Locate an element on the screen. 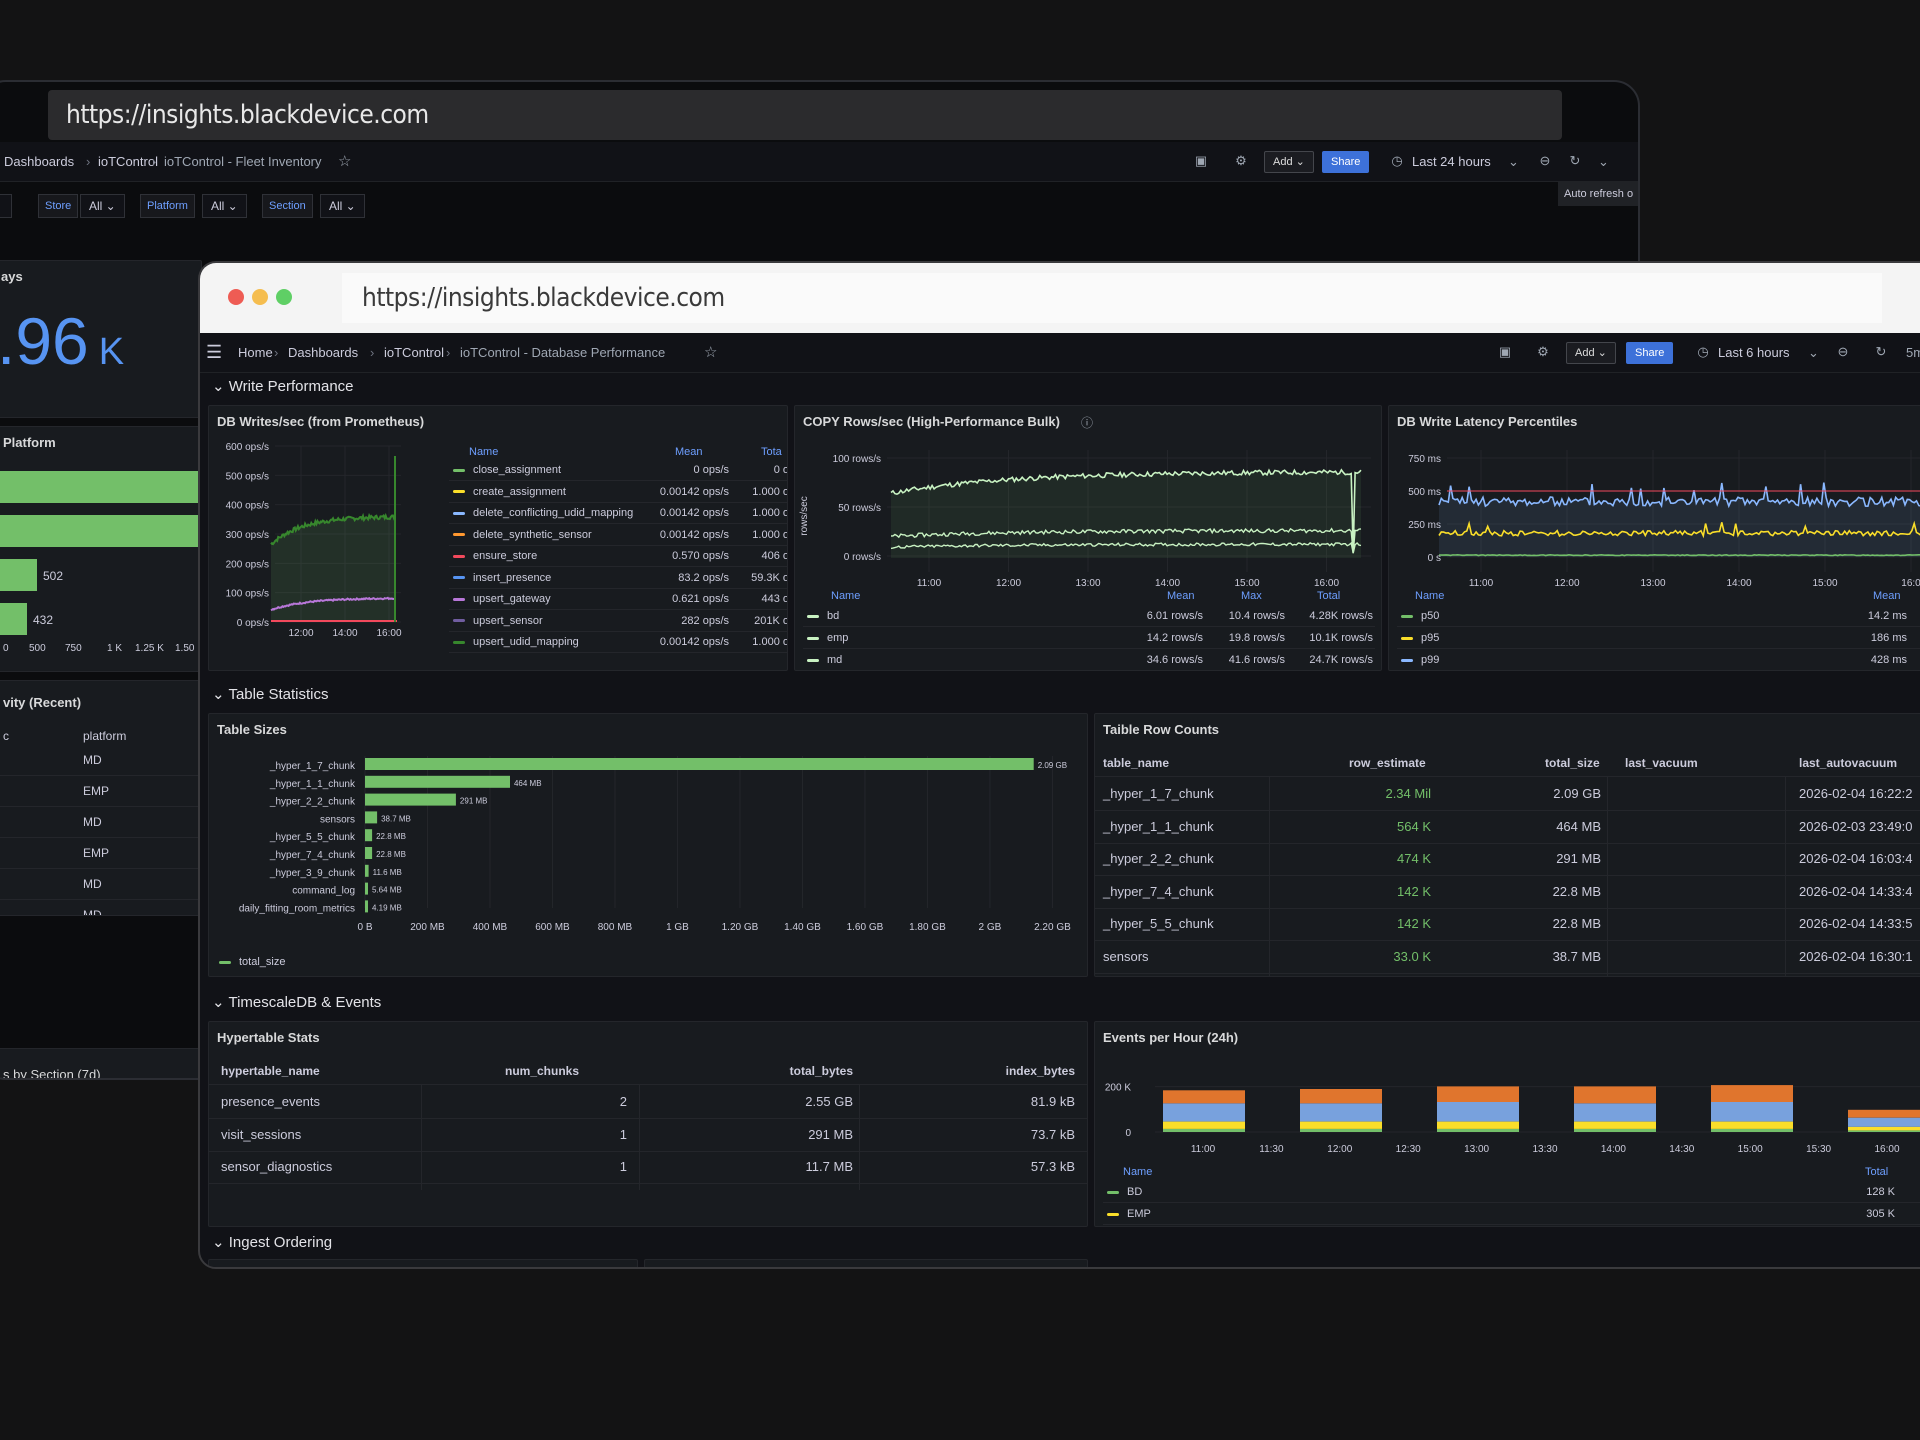 The height and width of the screenshot is (1440, 1920). legend-item: upsert_sensor is located at coordinates (620, 621).